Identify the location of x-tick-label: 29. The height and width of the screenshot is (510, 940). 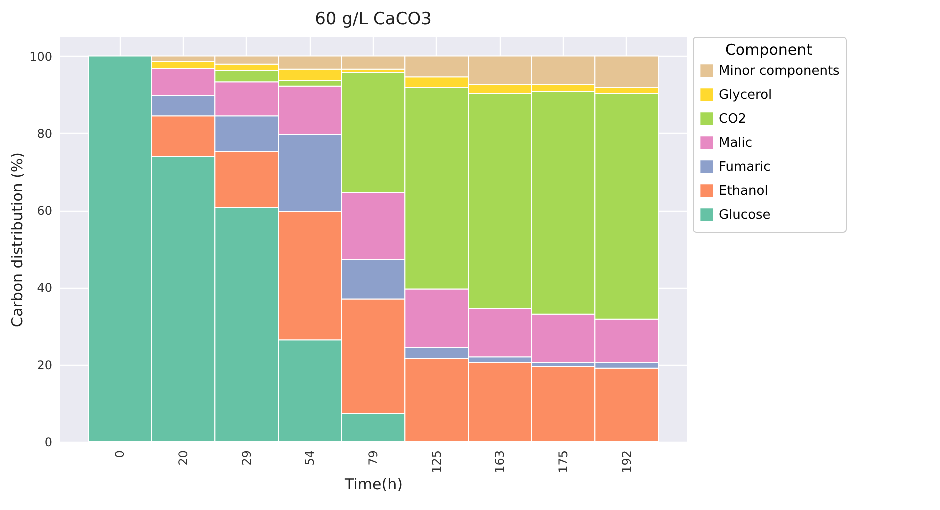
(247, 458).